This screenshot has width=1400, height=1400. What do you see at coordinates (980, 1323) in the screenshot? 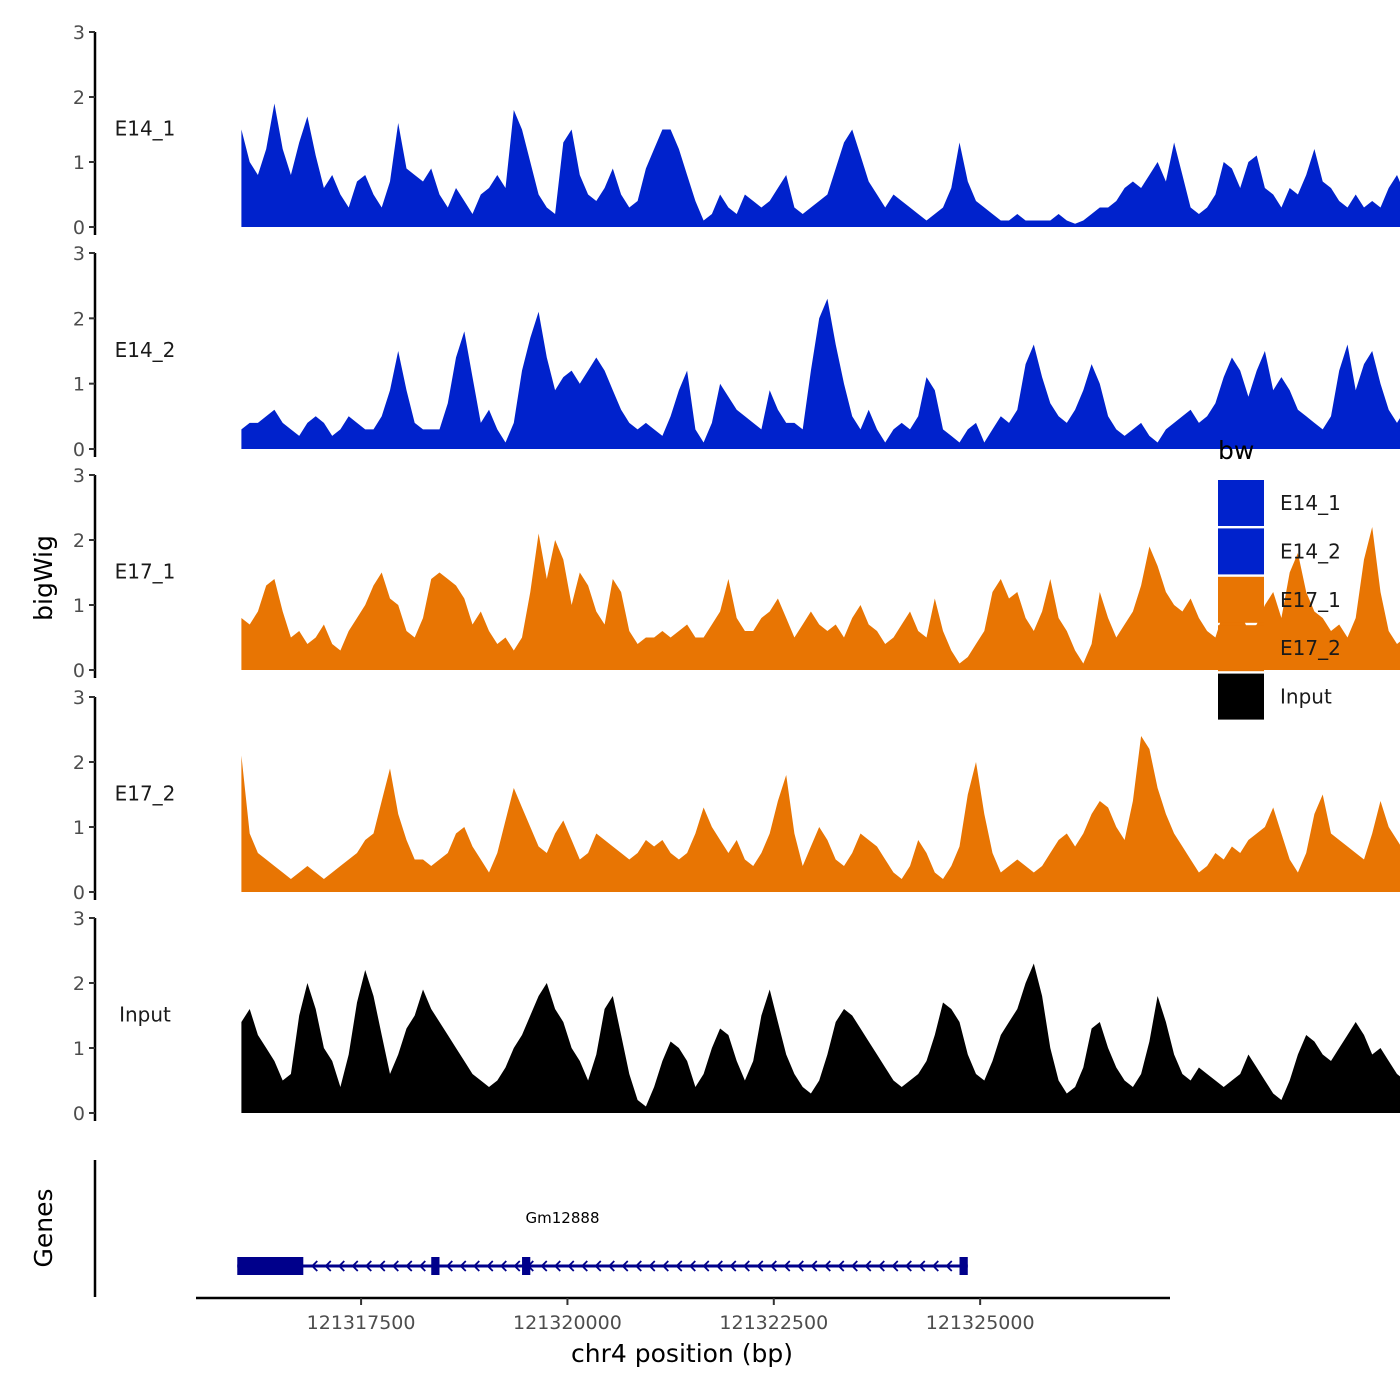
I see `x-tick-label: 121325000` at bounding box center [980, 1323].